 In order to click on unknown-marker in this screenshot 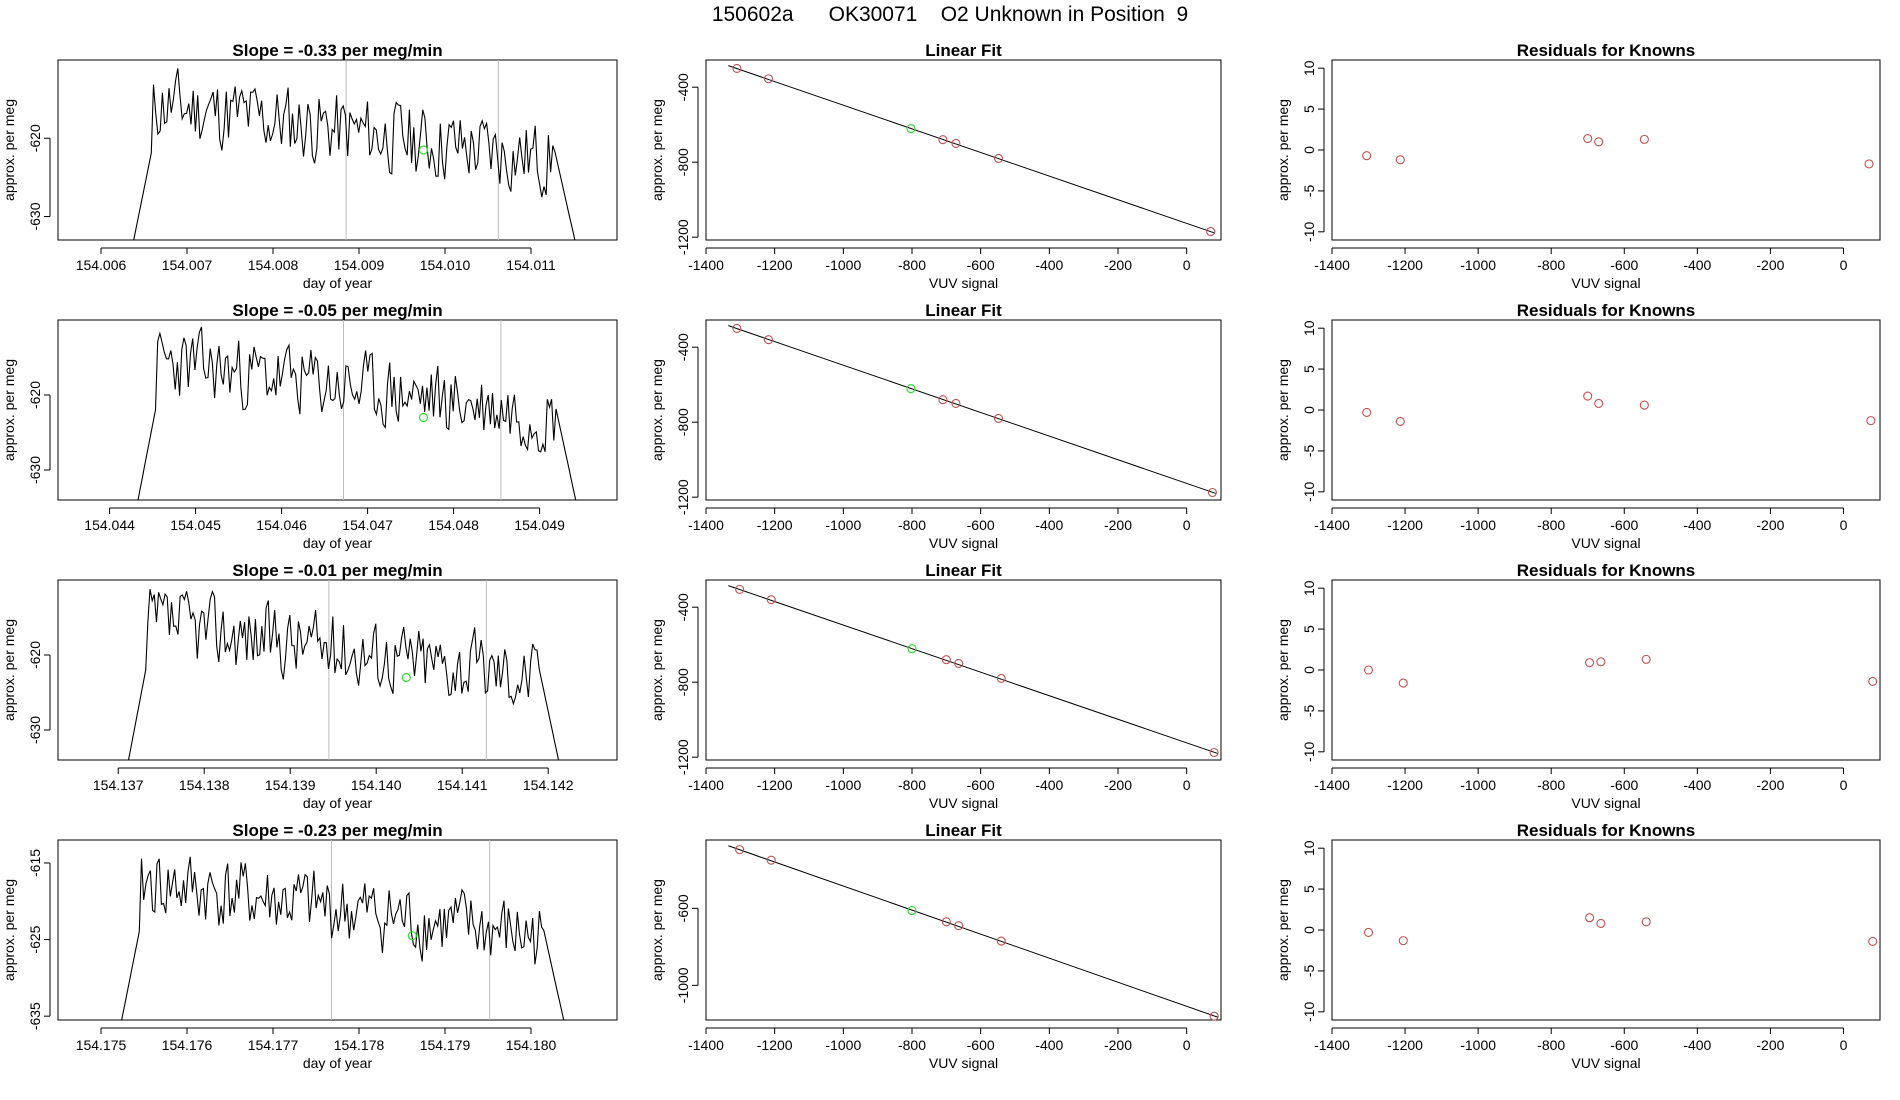, I will do `click(412, 936)`.